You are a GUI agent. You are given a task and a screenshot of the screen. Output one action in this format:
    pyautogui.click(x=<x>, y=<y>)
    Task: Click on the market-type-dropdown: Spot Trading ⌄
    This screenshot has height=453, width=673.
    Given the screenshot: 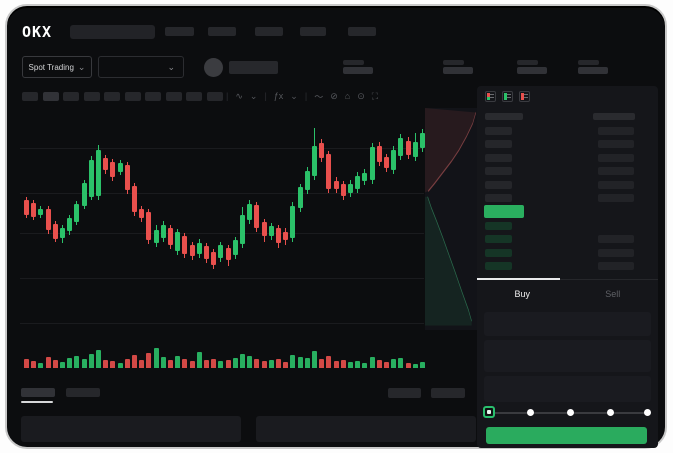 What is the action you would take?
    pyautogui.click(x=57, y=67)
    